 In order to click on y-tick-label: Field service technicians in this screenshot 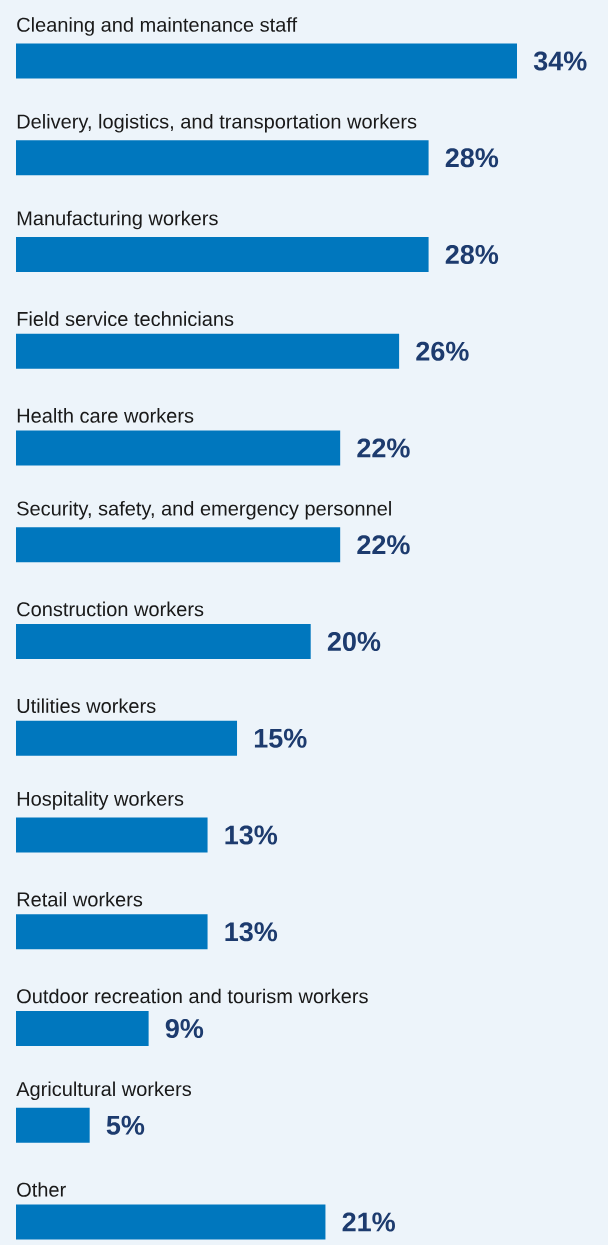, I will do `click(125, 319)`.